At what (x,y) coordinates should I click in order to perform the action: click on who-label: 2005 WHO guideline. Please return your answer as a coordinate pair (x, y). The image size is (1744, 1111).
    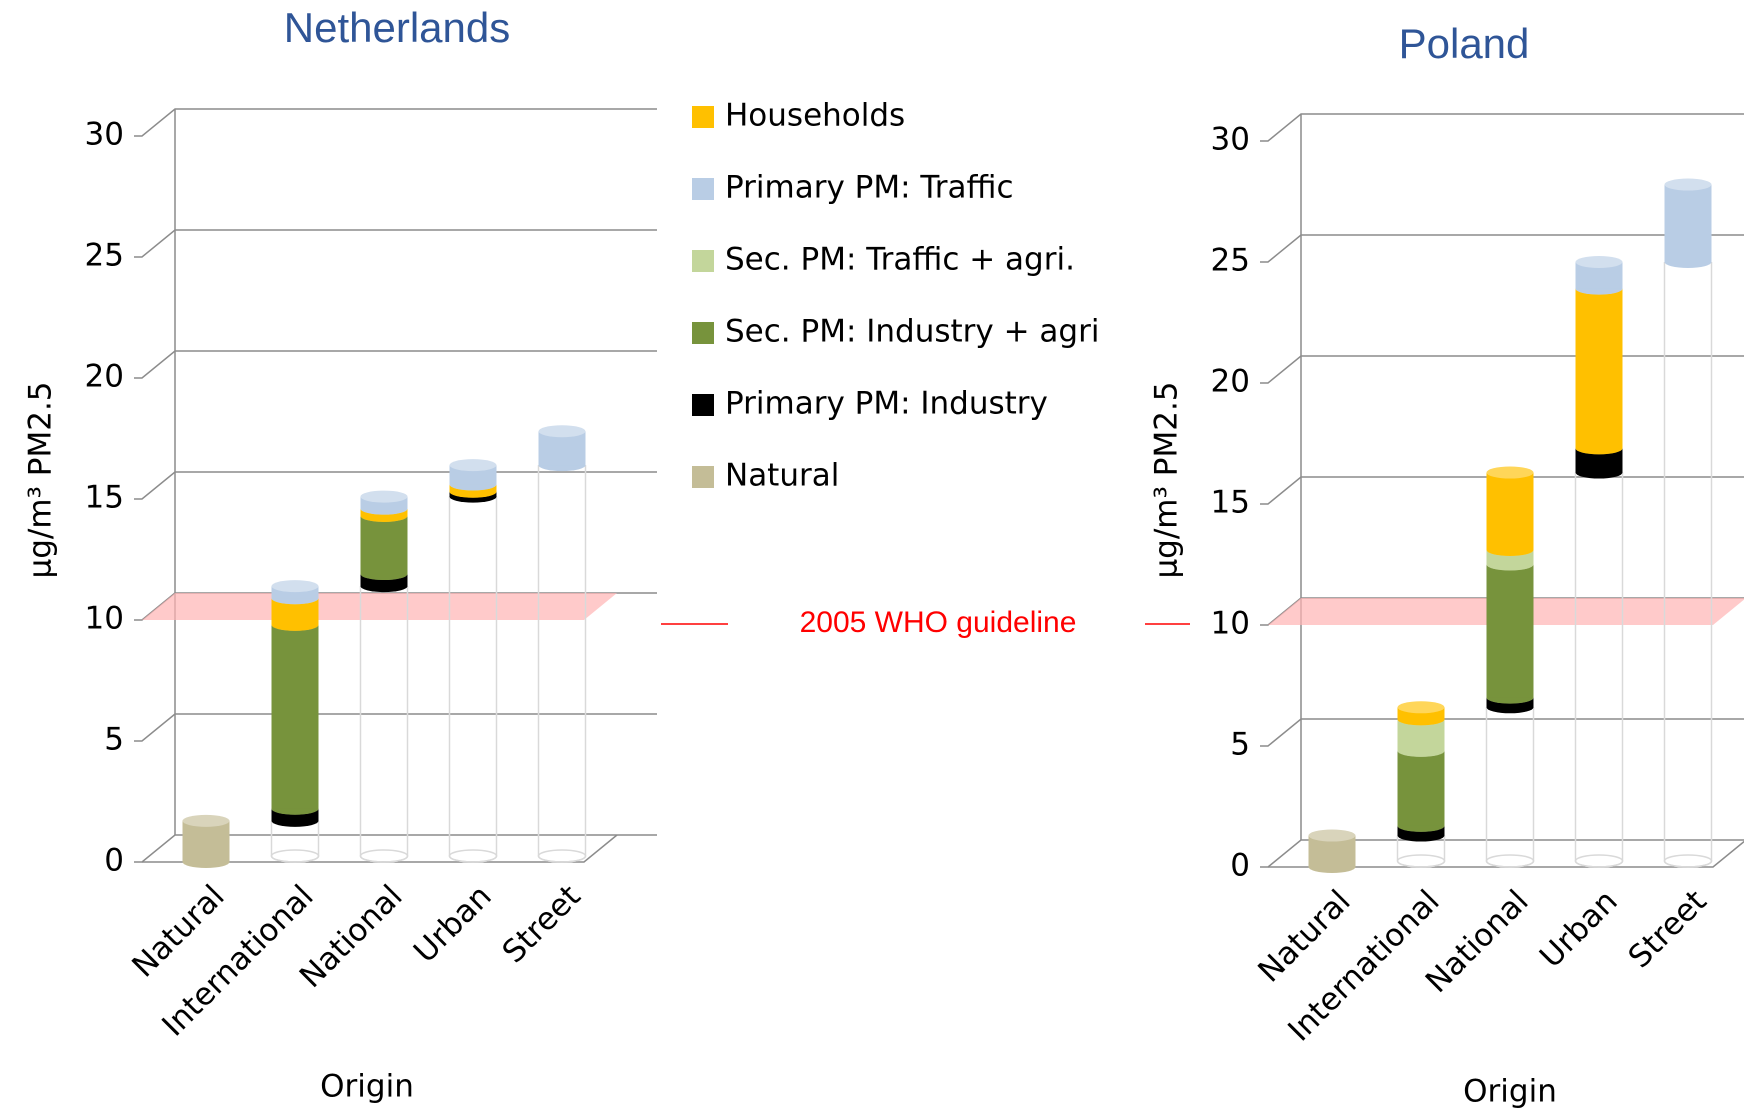
    Looking at the image, I should click on (938, 622).